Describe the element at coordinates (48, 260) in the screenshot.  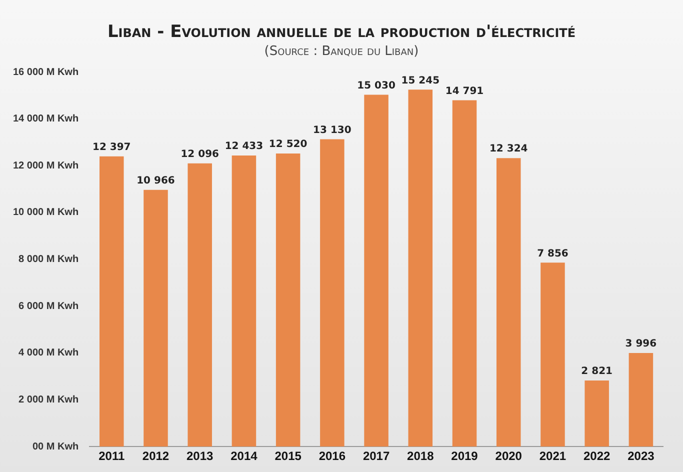
I see `y-tick-label: 8 000 M Kwh` at that location.